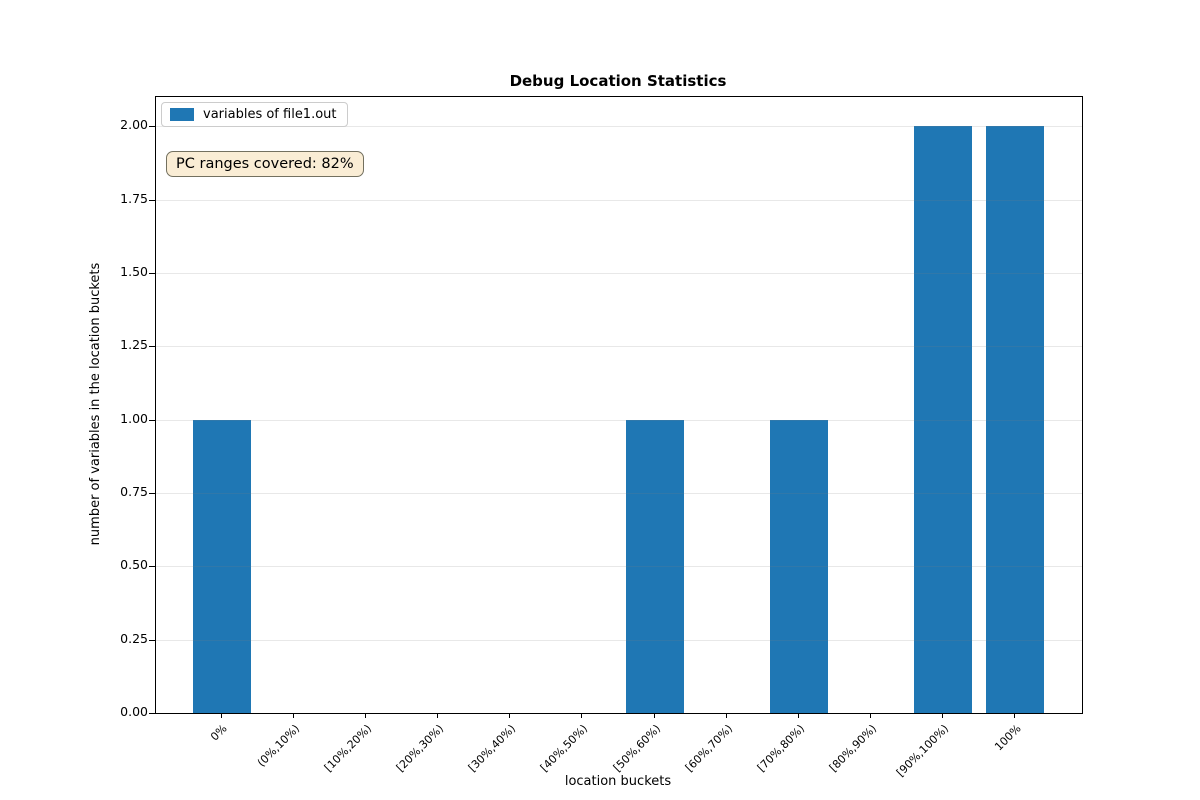 This screenshot has width=1200, height=800. What do you see at coordinates (134, 638) in the screenshot?
I see `y-tick-label: 0.25` at bounding box center [134, 638].